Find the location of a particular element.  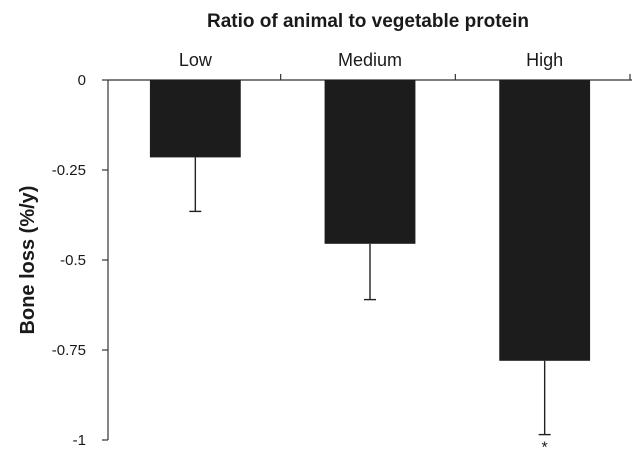

y-tick-label: -0.25 is located at coordinates (69, 170).